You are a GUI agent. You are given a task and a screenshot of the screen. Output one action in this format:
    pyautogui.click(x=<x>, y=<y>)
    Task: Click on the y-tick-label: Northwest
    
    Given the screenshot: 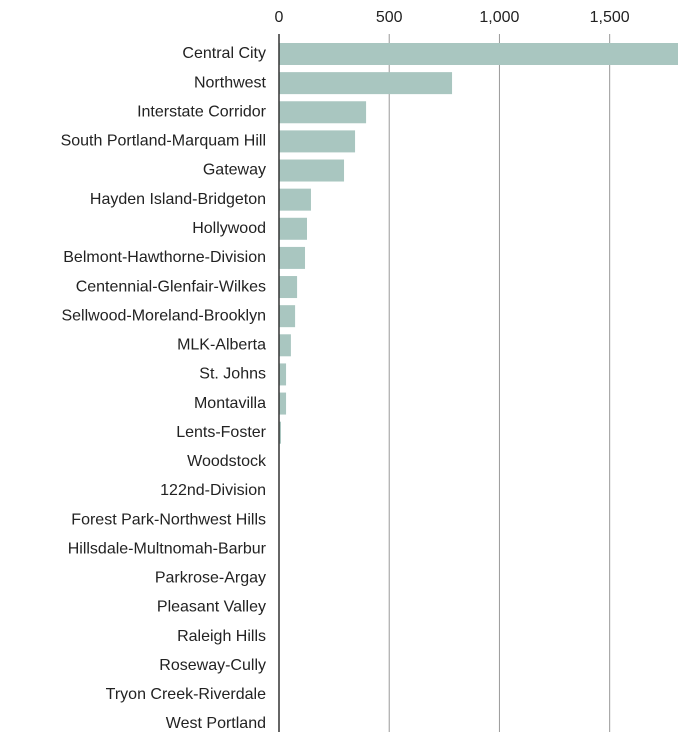 What is the action you would take?
    pyautogui.click(x=230, y=82)
    